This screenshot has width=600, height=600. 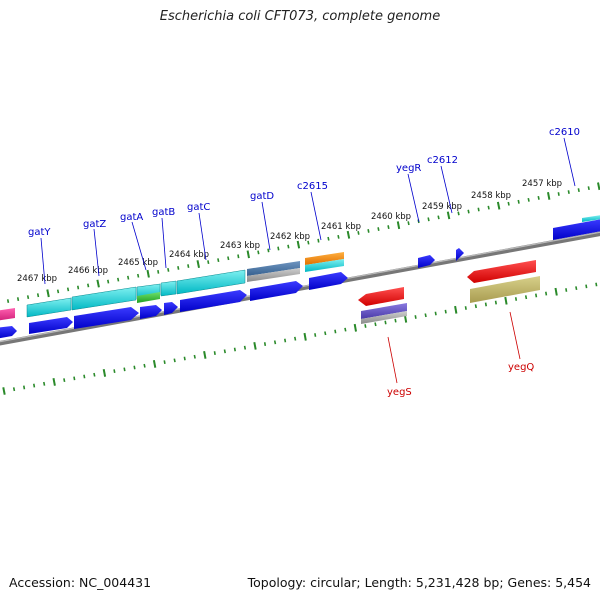 I want to click on gene-label-c2610: c2610, so click(x=564, y=132).